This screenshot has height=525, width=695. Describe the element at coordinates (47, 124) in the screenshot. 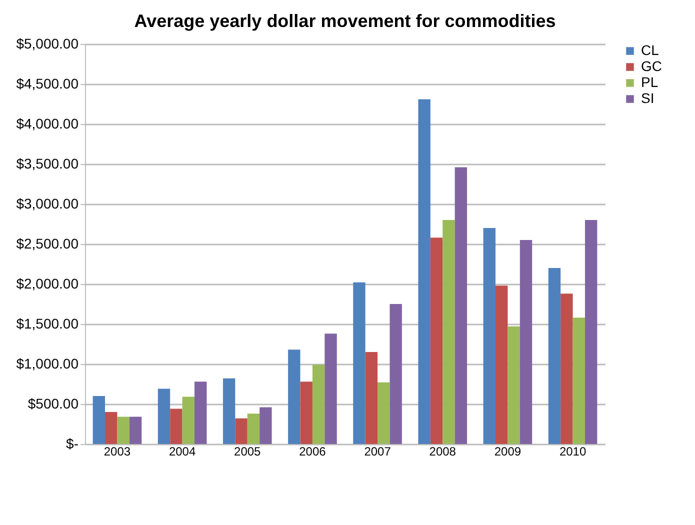

I see `y-tick-label: $4,000.00` at that location.